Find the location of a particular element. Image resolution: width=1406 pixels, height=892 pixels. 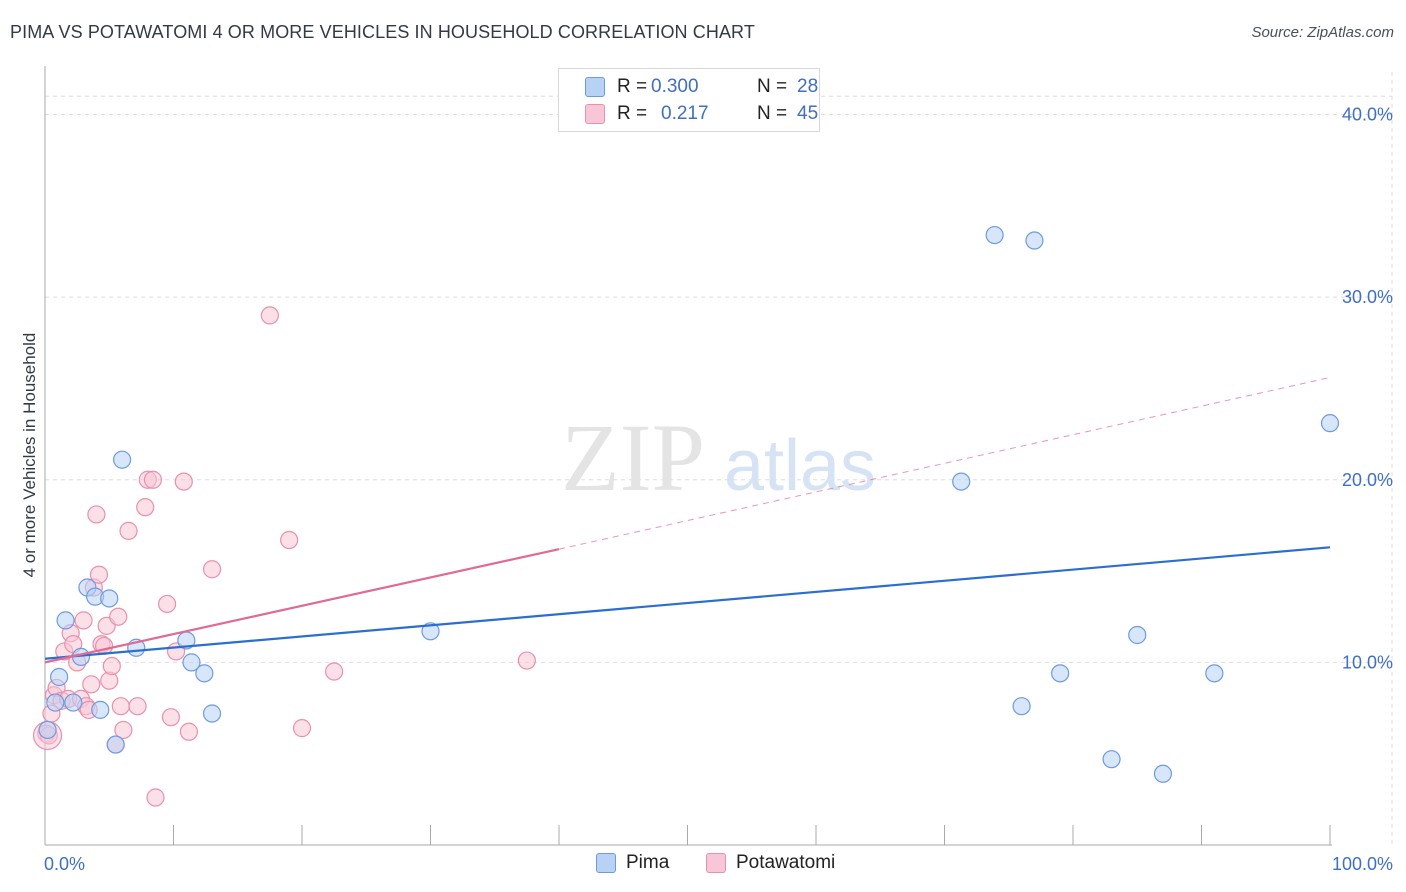

pima-n-value: 28 is located at coordinates (808, 86).